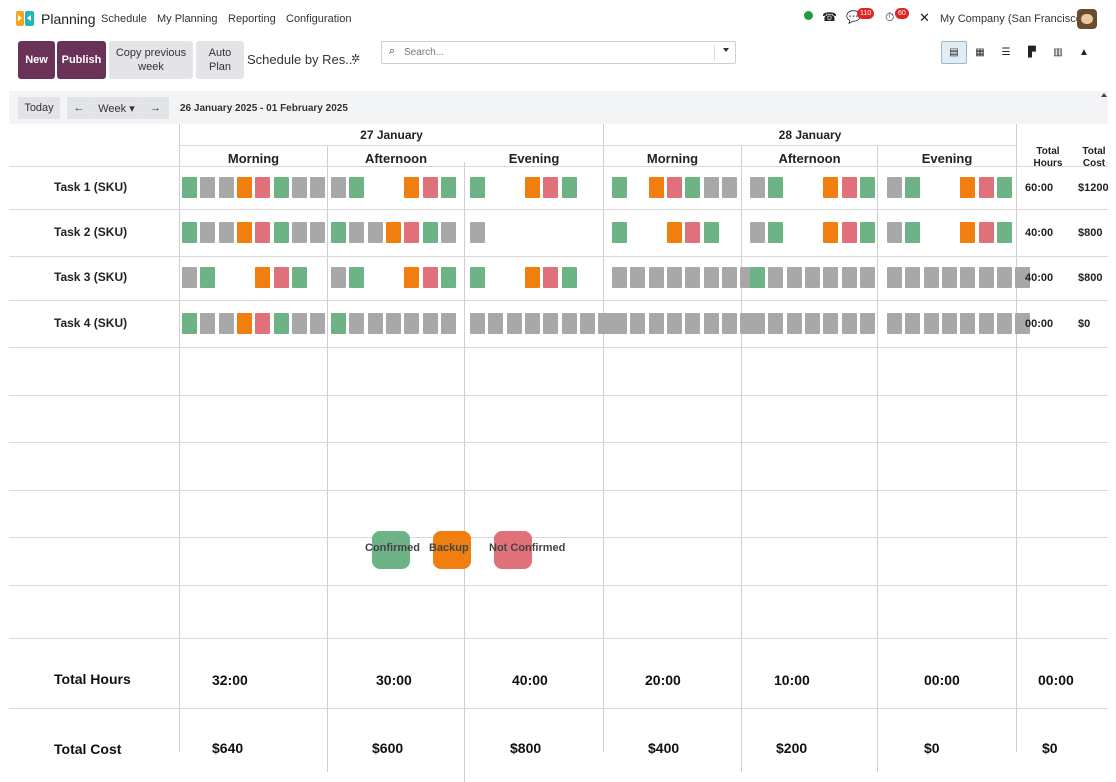 The height and width of the screenshot is (782, 1116). Describe the element at coordinates (829, 17) in the screenshot. I see `phone-icon: ☎` at that location.